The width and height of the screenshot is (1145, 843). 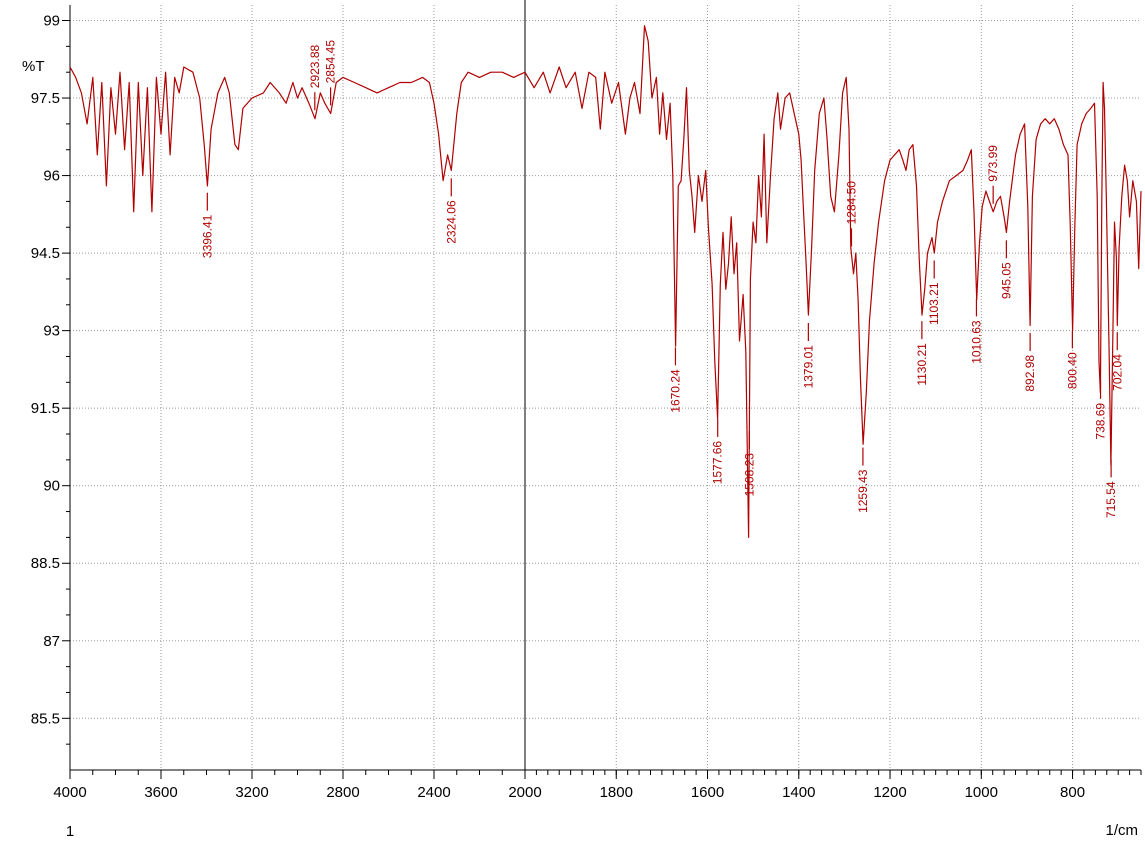 I want to click on peak-label: 892.98, so click(x=1030, y=362).